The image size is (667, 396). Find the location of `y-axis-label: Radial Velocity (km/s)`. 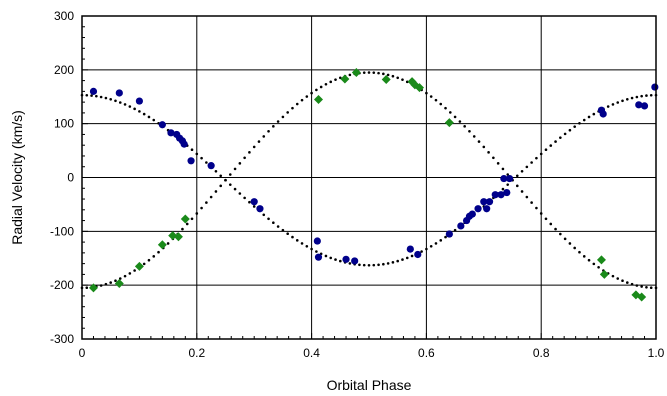

y-axis-label: Radial Velocity (km/s) is located at coordinates (17, 177).